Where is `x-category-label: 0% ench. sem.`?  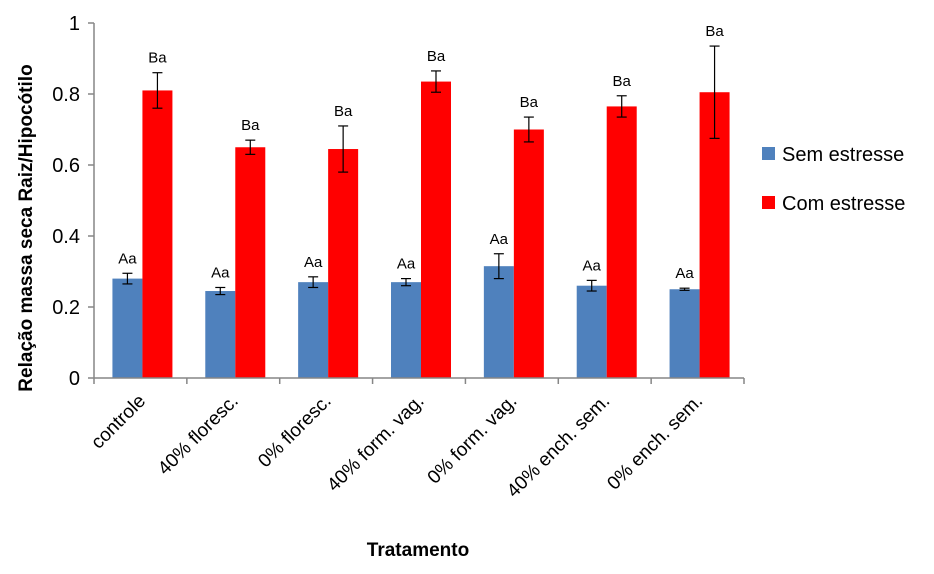 x-category-label: 0% ench. sem. is located at coordinates (655, 443).